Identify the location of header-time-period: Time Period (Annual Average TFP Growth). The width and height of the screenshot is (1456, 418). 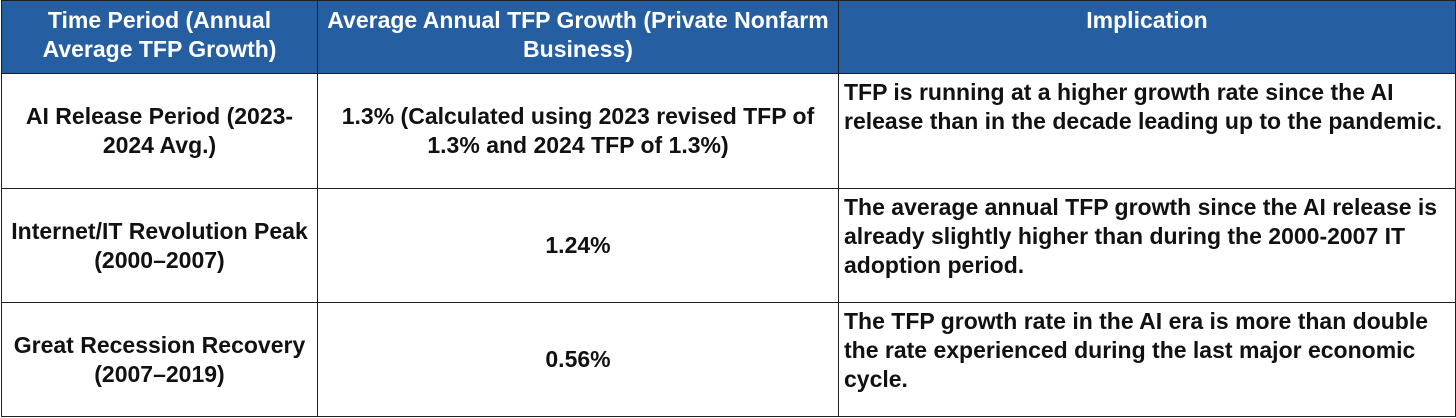
(159, 37).